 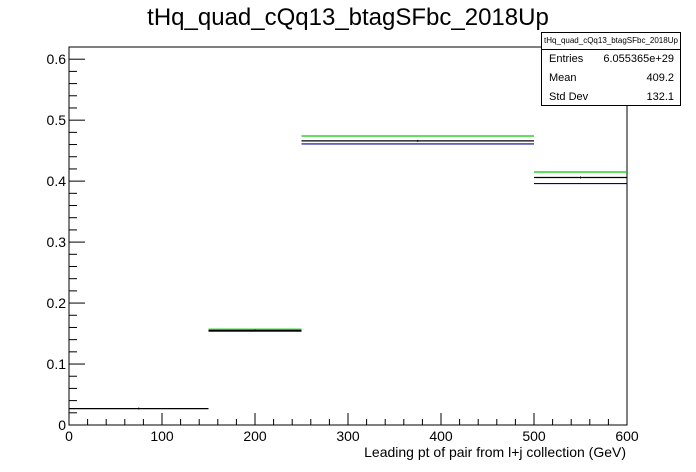 What do you see at coordinates (162, 436) in the screenshot?
I see `x-tick-label: 100` at bounding box center [162, 436].